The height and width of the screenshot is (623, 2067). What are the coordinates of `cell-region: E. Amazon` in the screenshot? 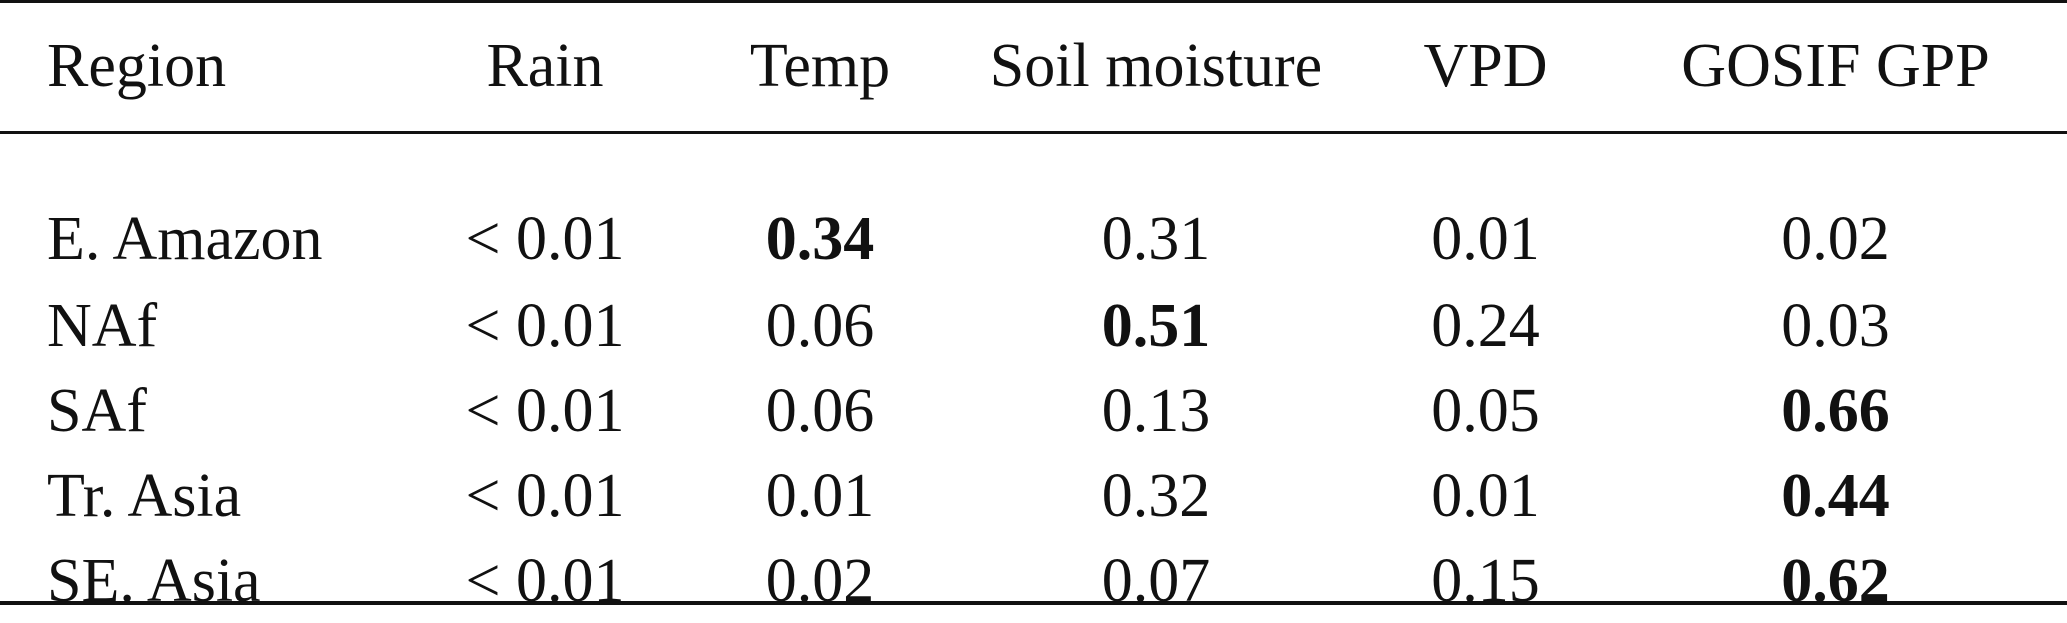 It's located at (185, 239).